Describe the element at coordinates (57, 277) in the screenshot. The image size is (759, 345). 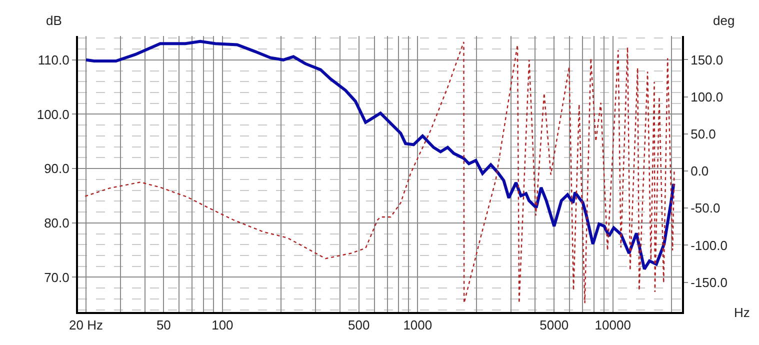
I see `y-tick-label: 70.0` at that location.